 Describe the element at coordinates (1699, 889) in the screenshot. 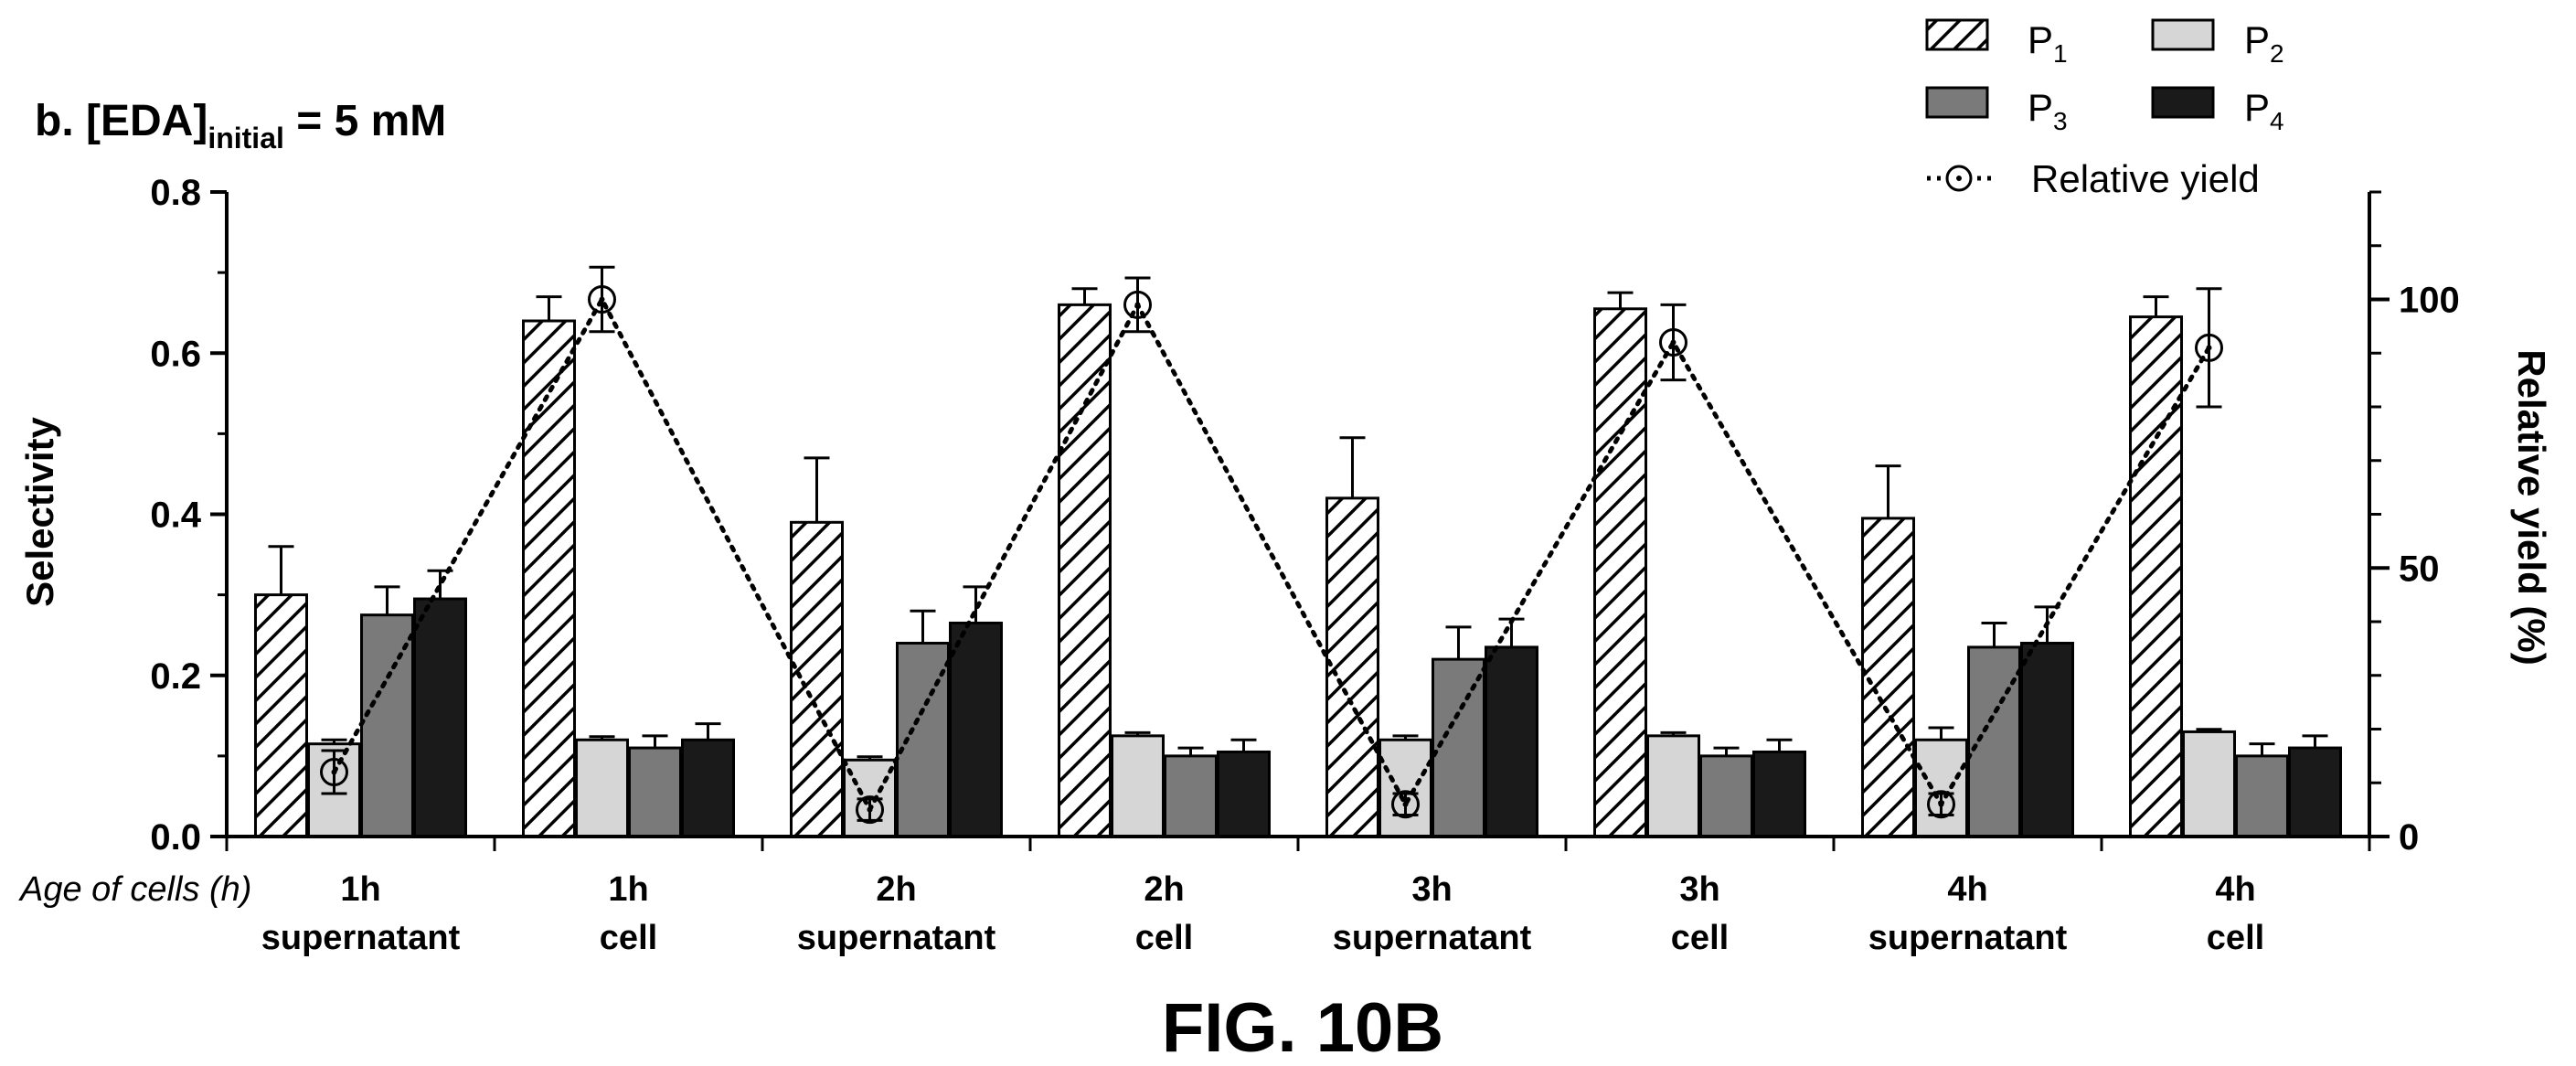

I see `x-tick-label-6-age: 3h` at that location.